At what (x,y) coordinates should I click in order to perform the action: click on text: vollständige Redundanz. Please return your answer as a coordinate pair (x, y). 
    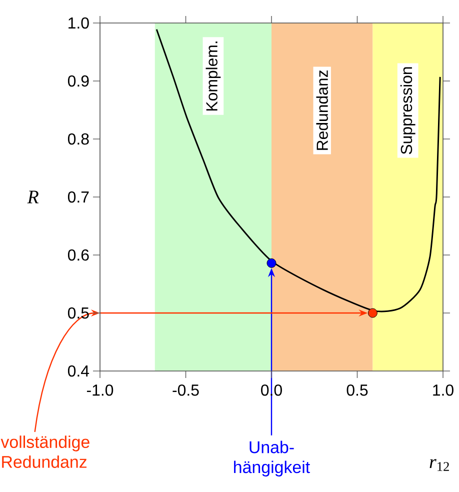
    Looking at the image, I should click on (45, 452).